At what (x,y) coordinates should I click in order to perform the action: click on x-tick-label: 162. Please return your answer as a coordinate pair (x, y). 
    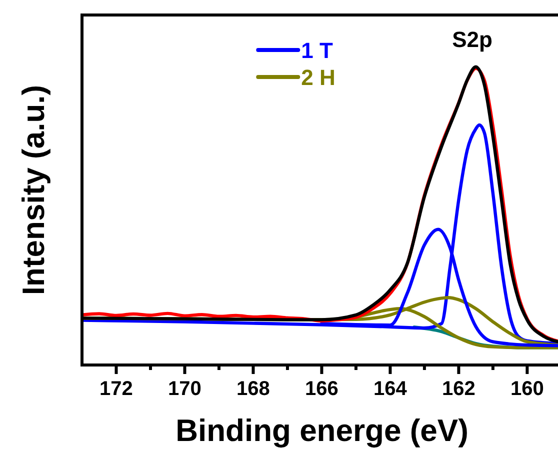
    Looking at the image, I should click on (459, 389).